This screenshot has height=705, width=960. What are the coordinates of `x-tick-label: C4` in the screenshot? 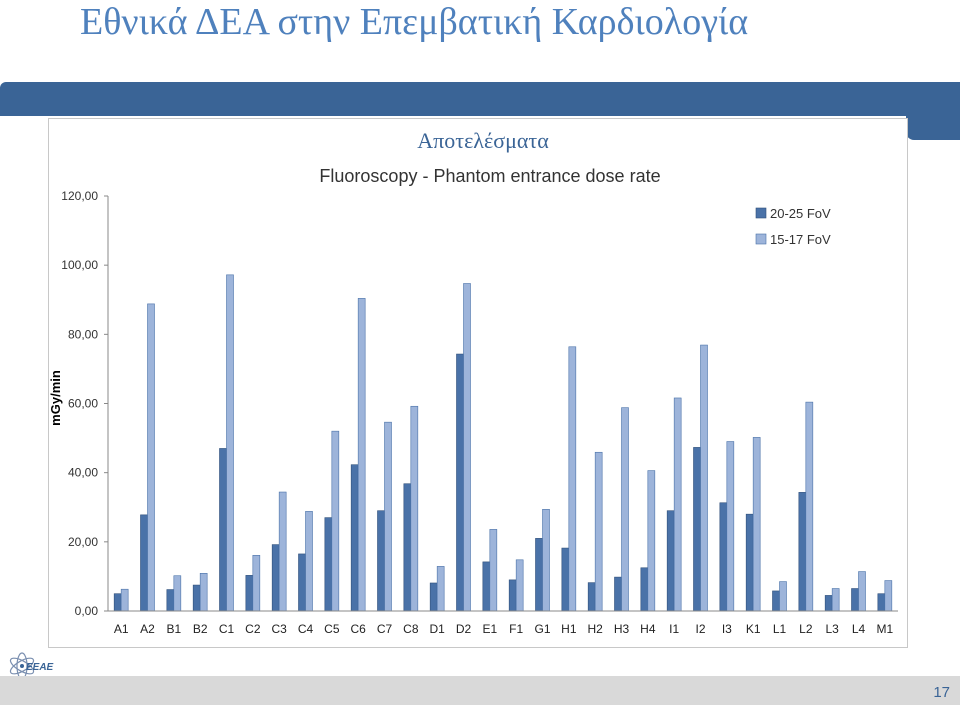 It's located at (306, 629).